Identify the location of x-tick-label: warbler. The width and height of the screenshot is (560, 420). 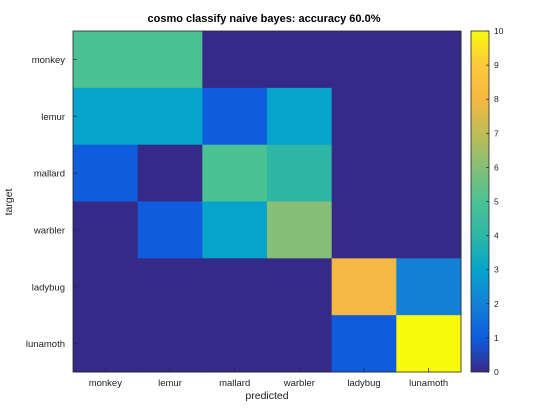
(299, 383).